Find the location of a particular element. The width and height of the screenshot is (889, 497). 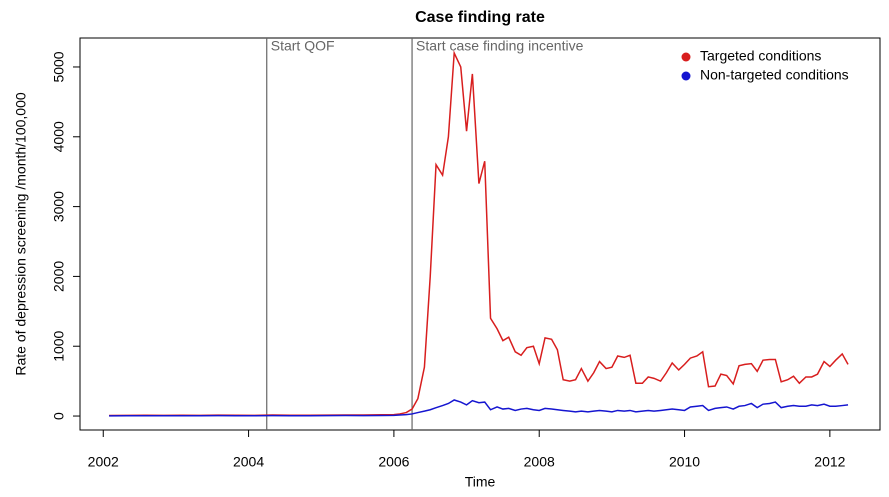

series-line is located at coordinates (479, 408).